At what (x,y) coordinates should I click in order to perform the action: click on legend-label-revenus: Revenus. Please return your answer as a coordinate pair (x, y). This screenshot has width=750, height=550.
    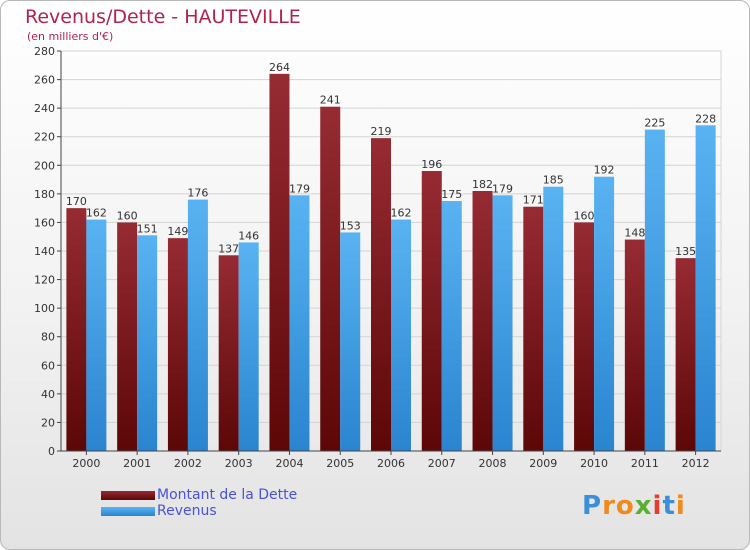
    Looking at the image, I should click on (187, 511).